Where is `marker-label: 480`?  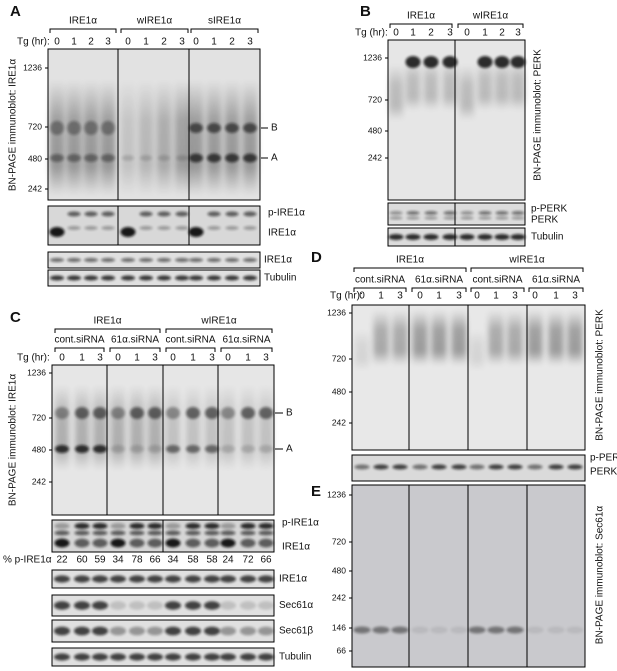 marker-label: 480 is located at coordinates (35, 158).